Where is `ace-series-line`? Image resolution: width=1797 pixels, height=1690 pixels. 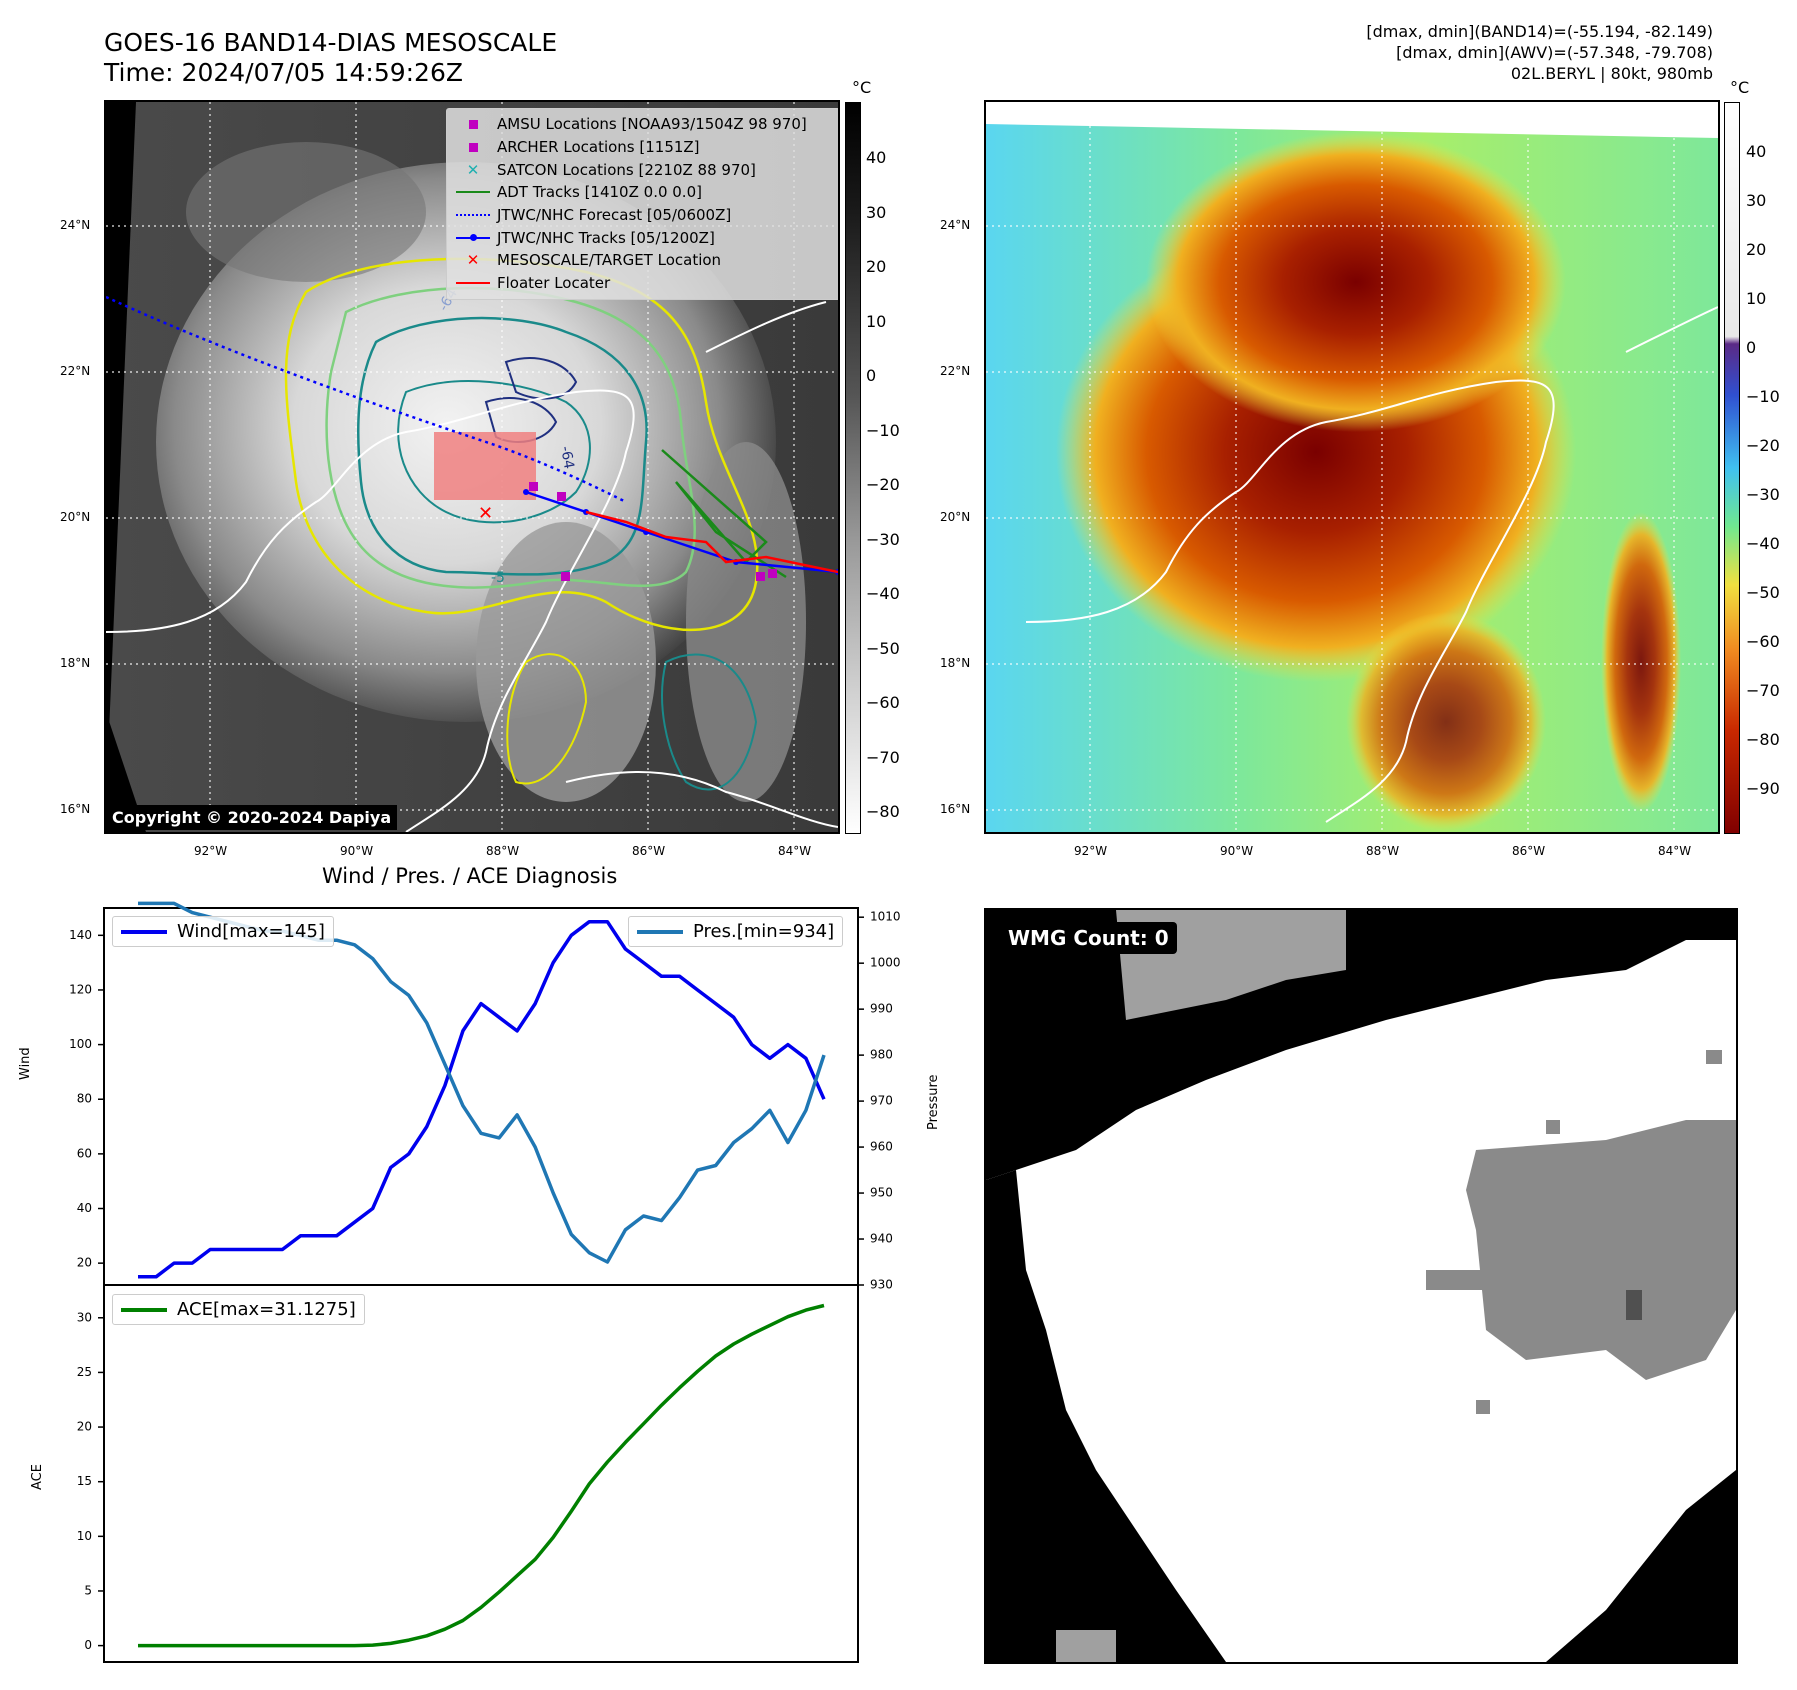
ace-series-line is located at coordinates (481, 1475).